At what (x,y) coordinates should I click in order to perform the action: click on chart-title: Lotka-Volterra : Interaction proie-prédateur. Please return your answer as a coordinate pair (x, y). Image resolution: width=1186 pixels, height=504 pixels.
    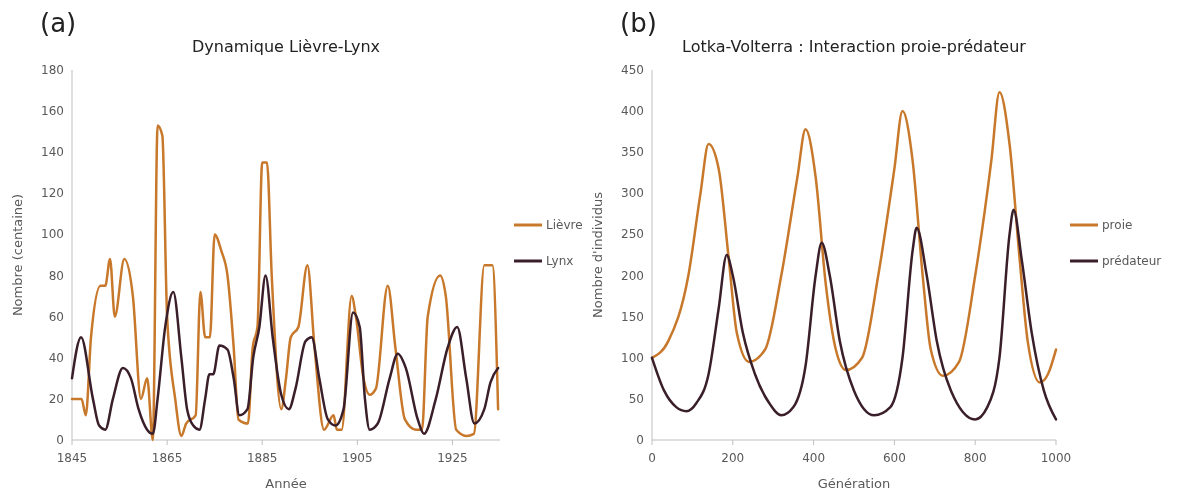
    Looking at the image, I should click on (854, 46).